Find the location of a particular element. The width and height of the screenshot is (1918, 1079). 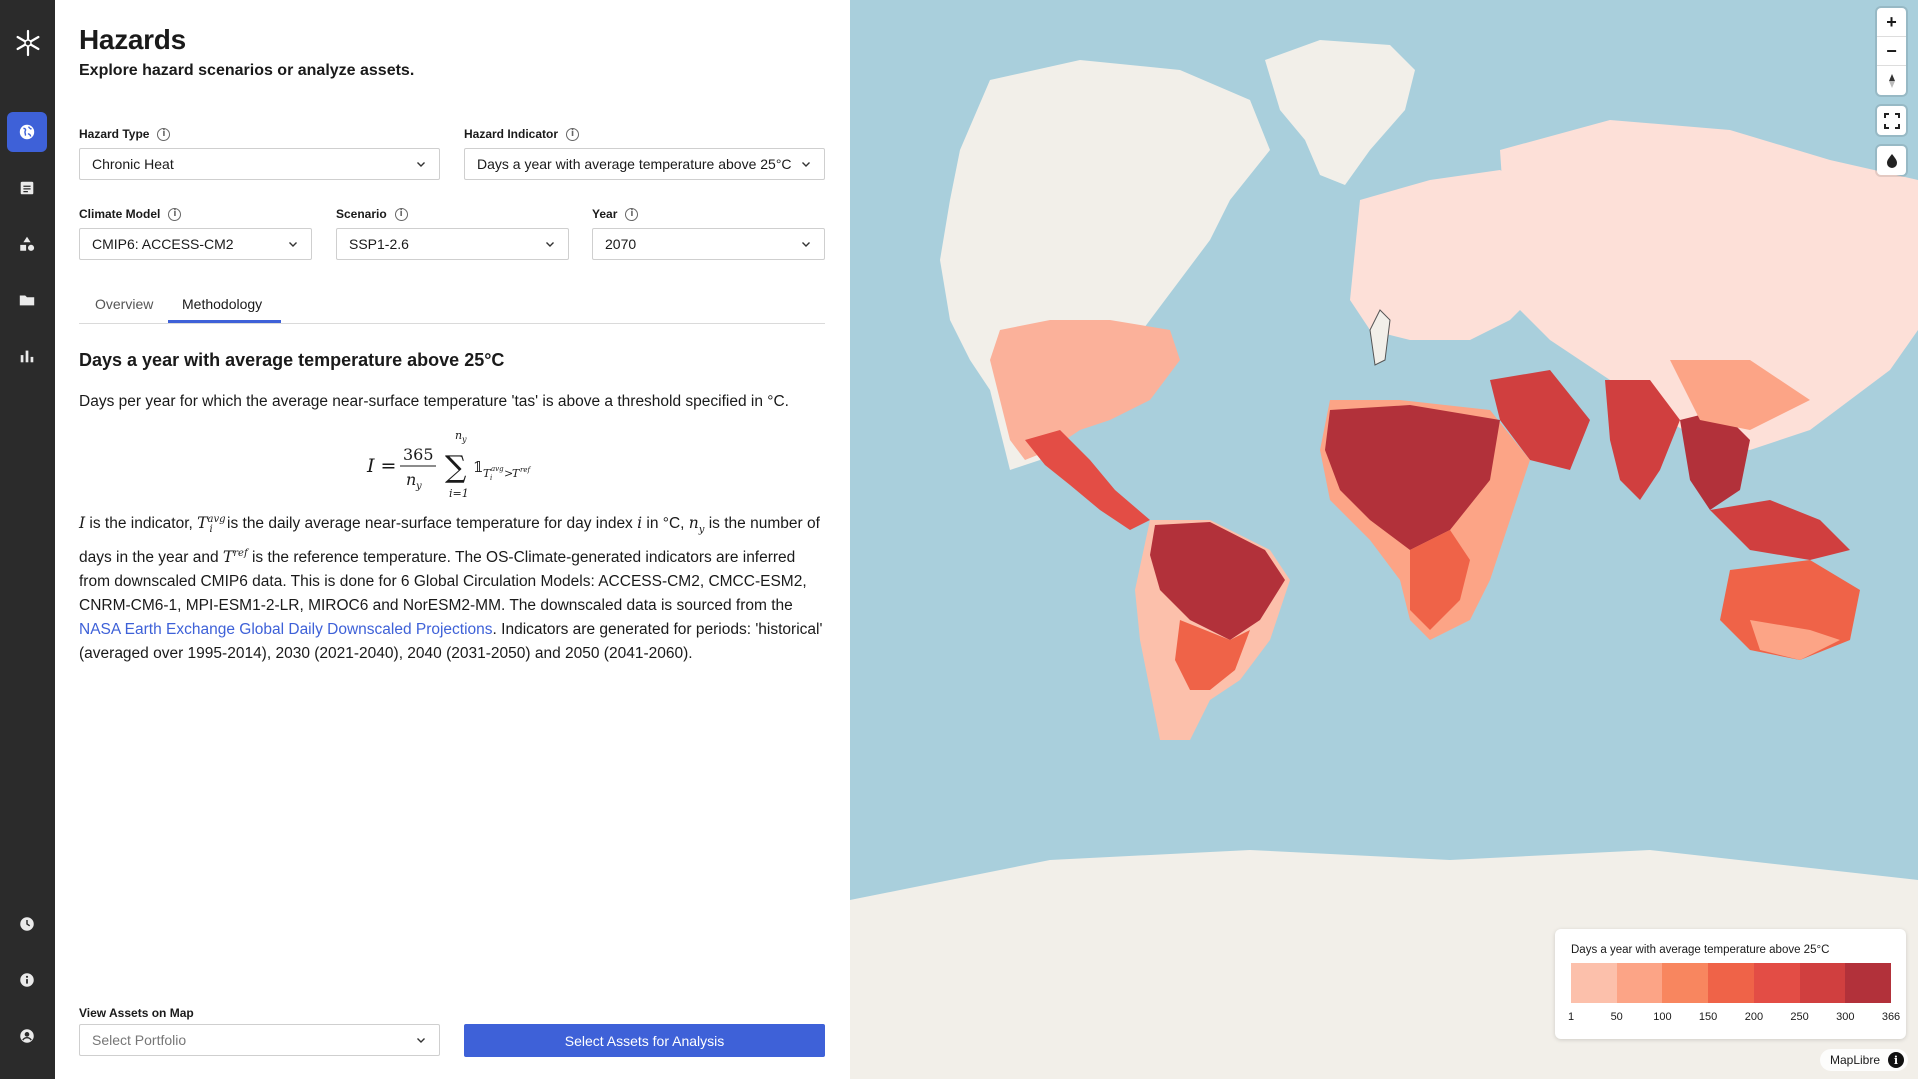

heat-australia-south is located at coordinates (1795, 640).